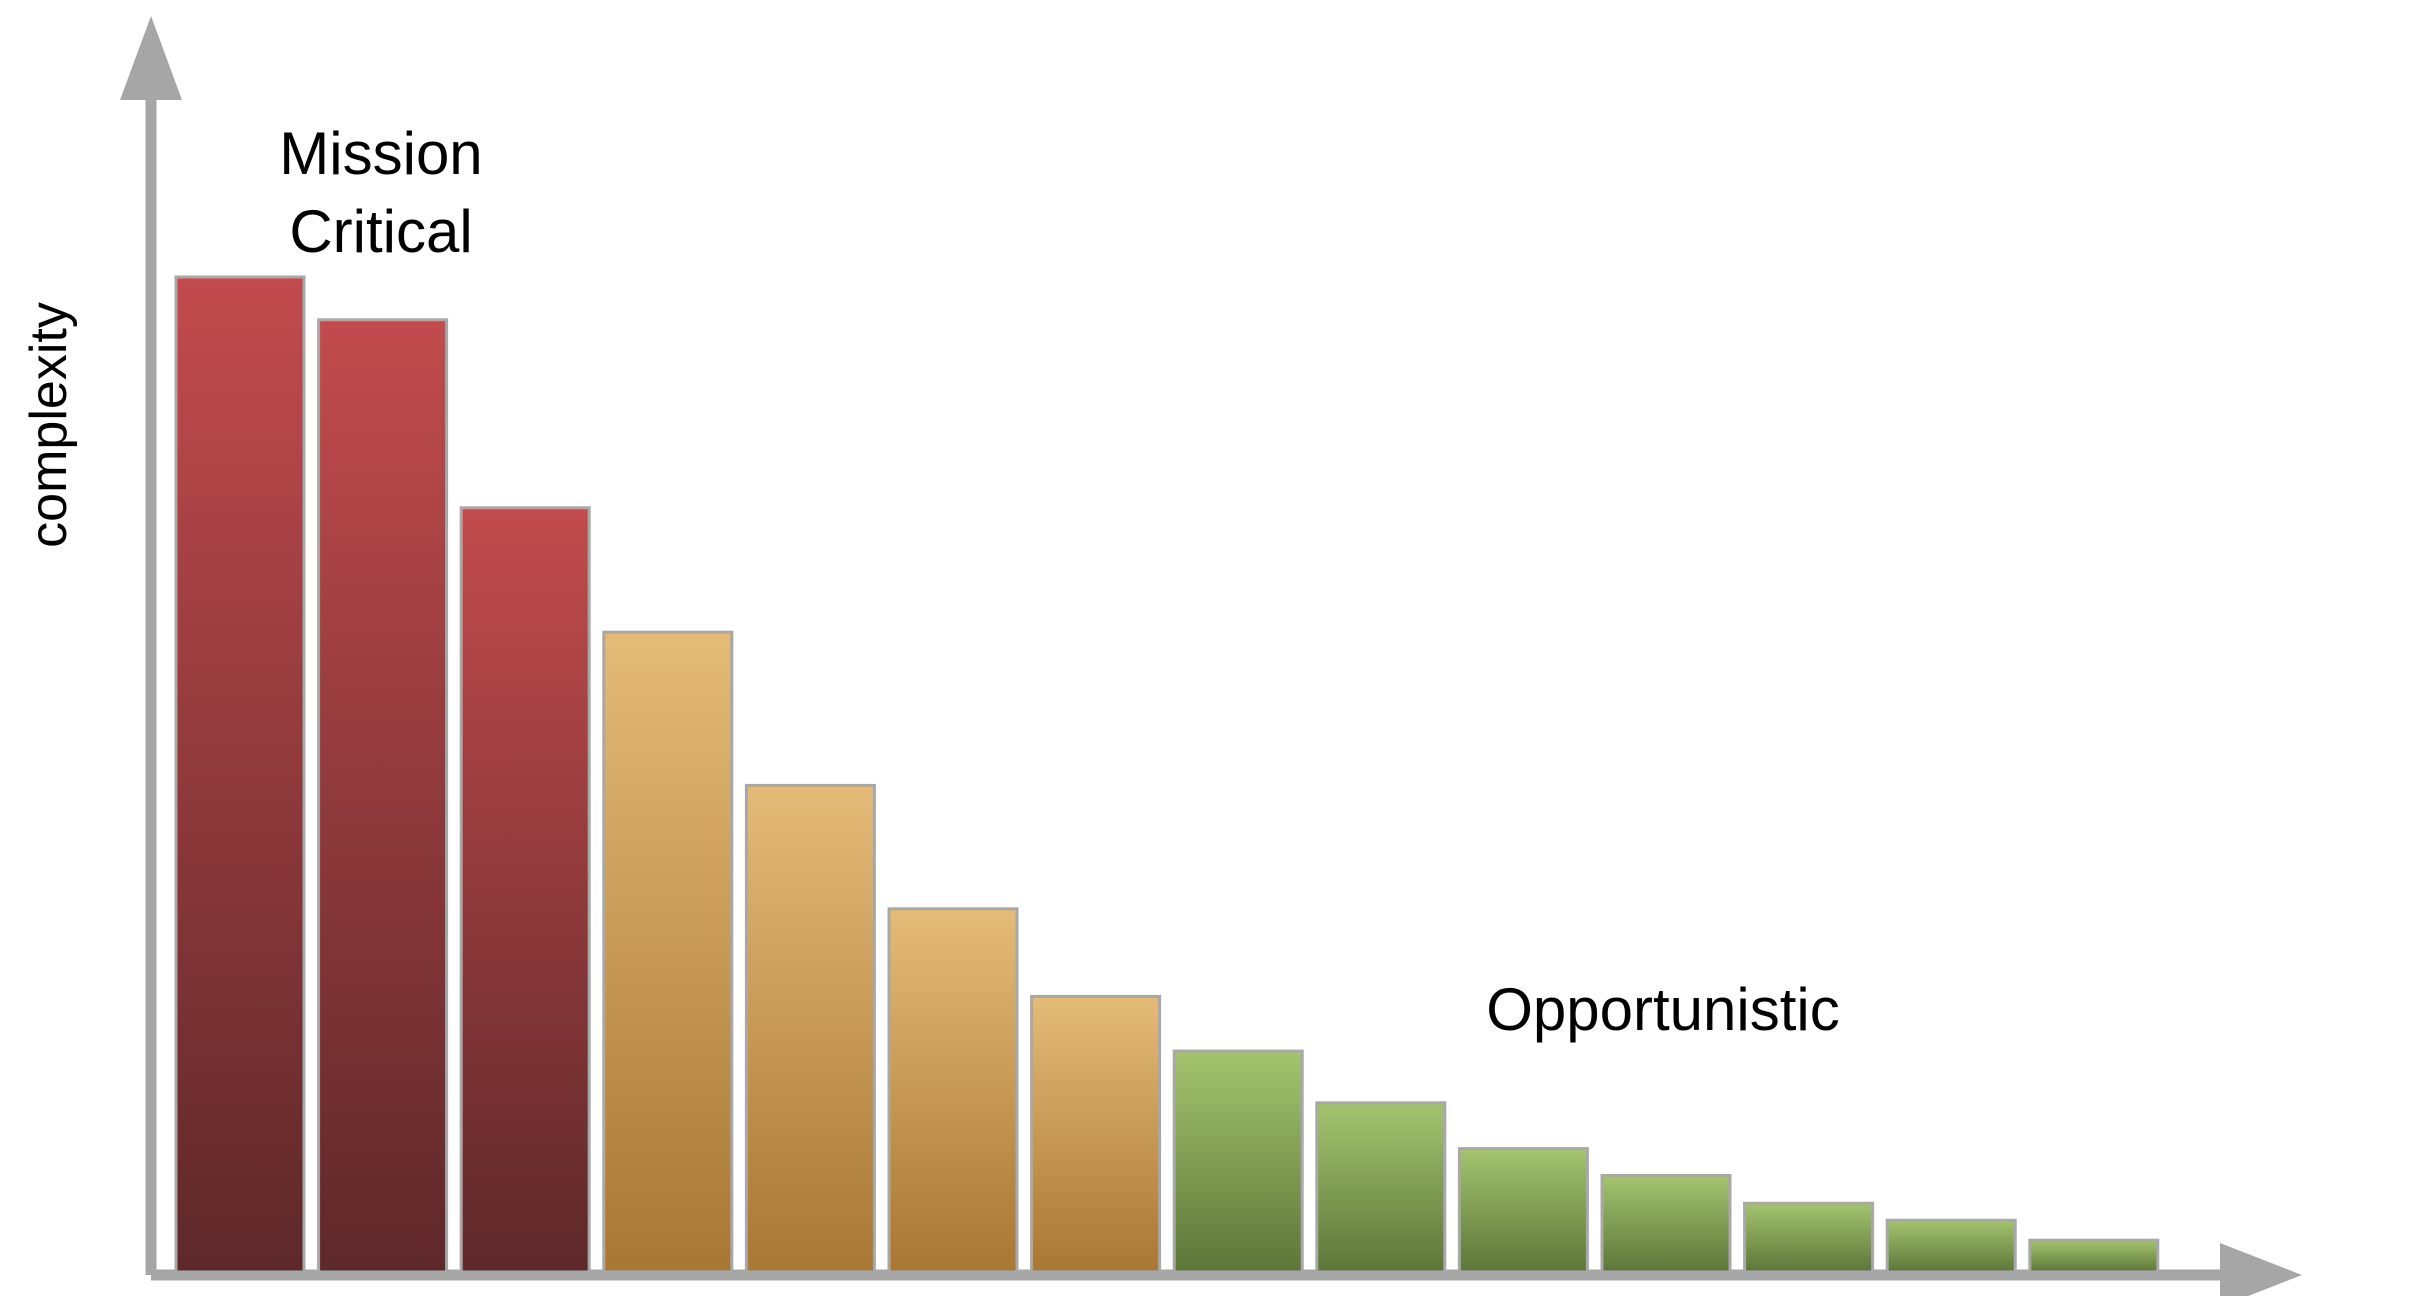 Image resolution: width=2414 pixels, height=1296 pixels. I want to click on mission-critical-label-line2: Critical, so click(380, 231).